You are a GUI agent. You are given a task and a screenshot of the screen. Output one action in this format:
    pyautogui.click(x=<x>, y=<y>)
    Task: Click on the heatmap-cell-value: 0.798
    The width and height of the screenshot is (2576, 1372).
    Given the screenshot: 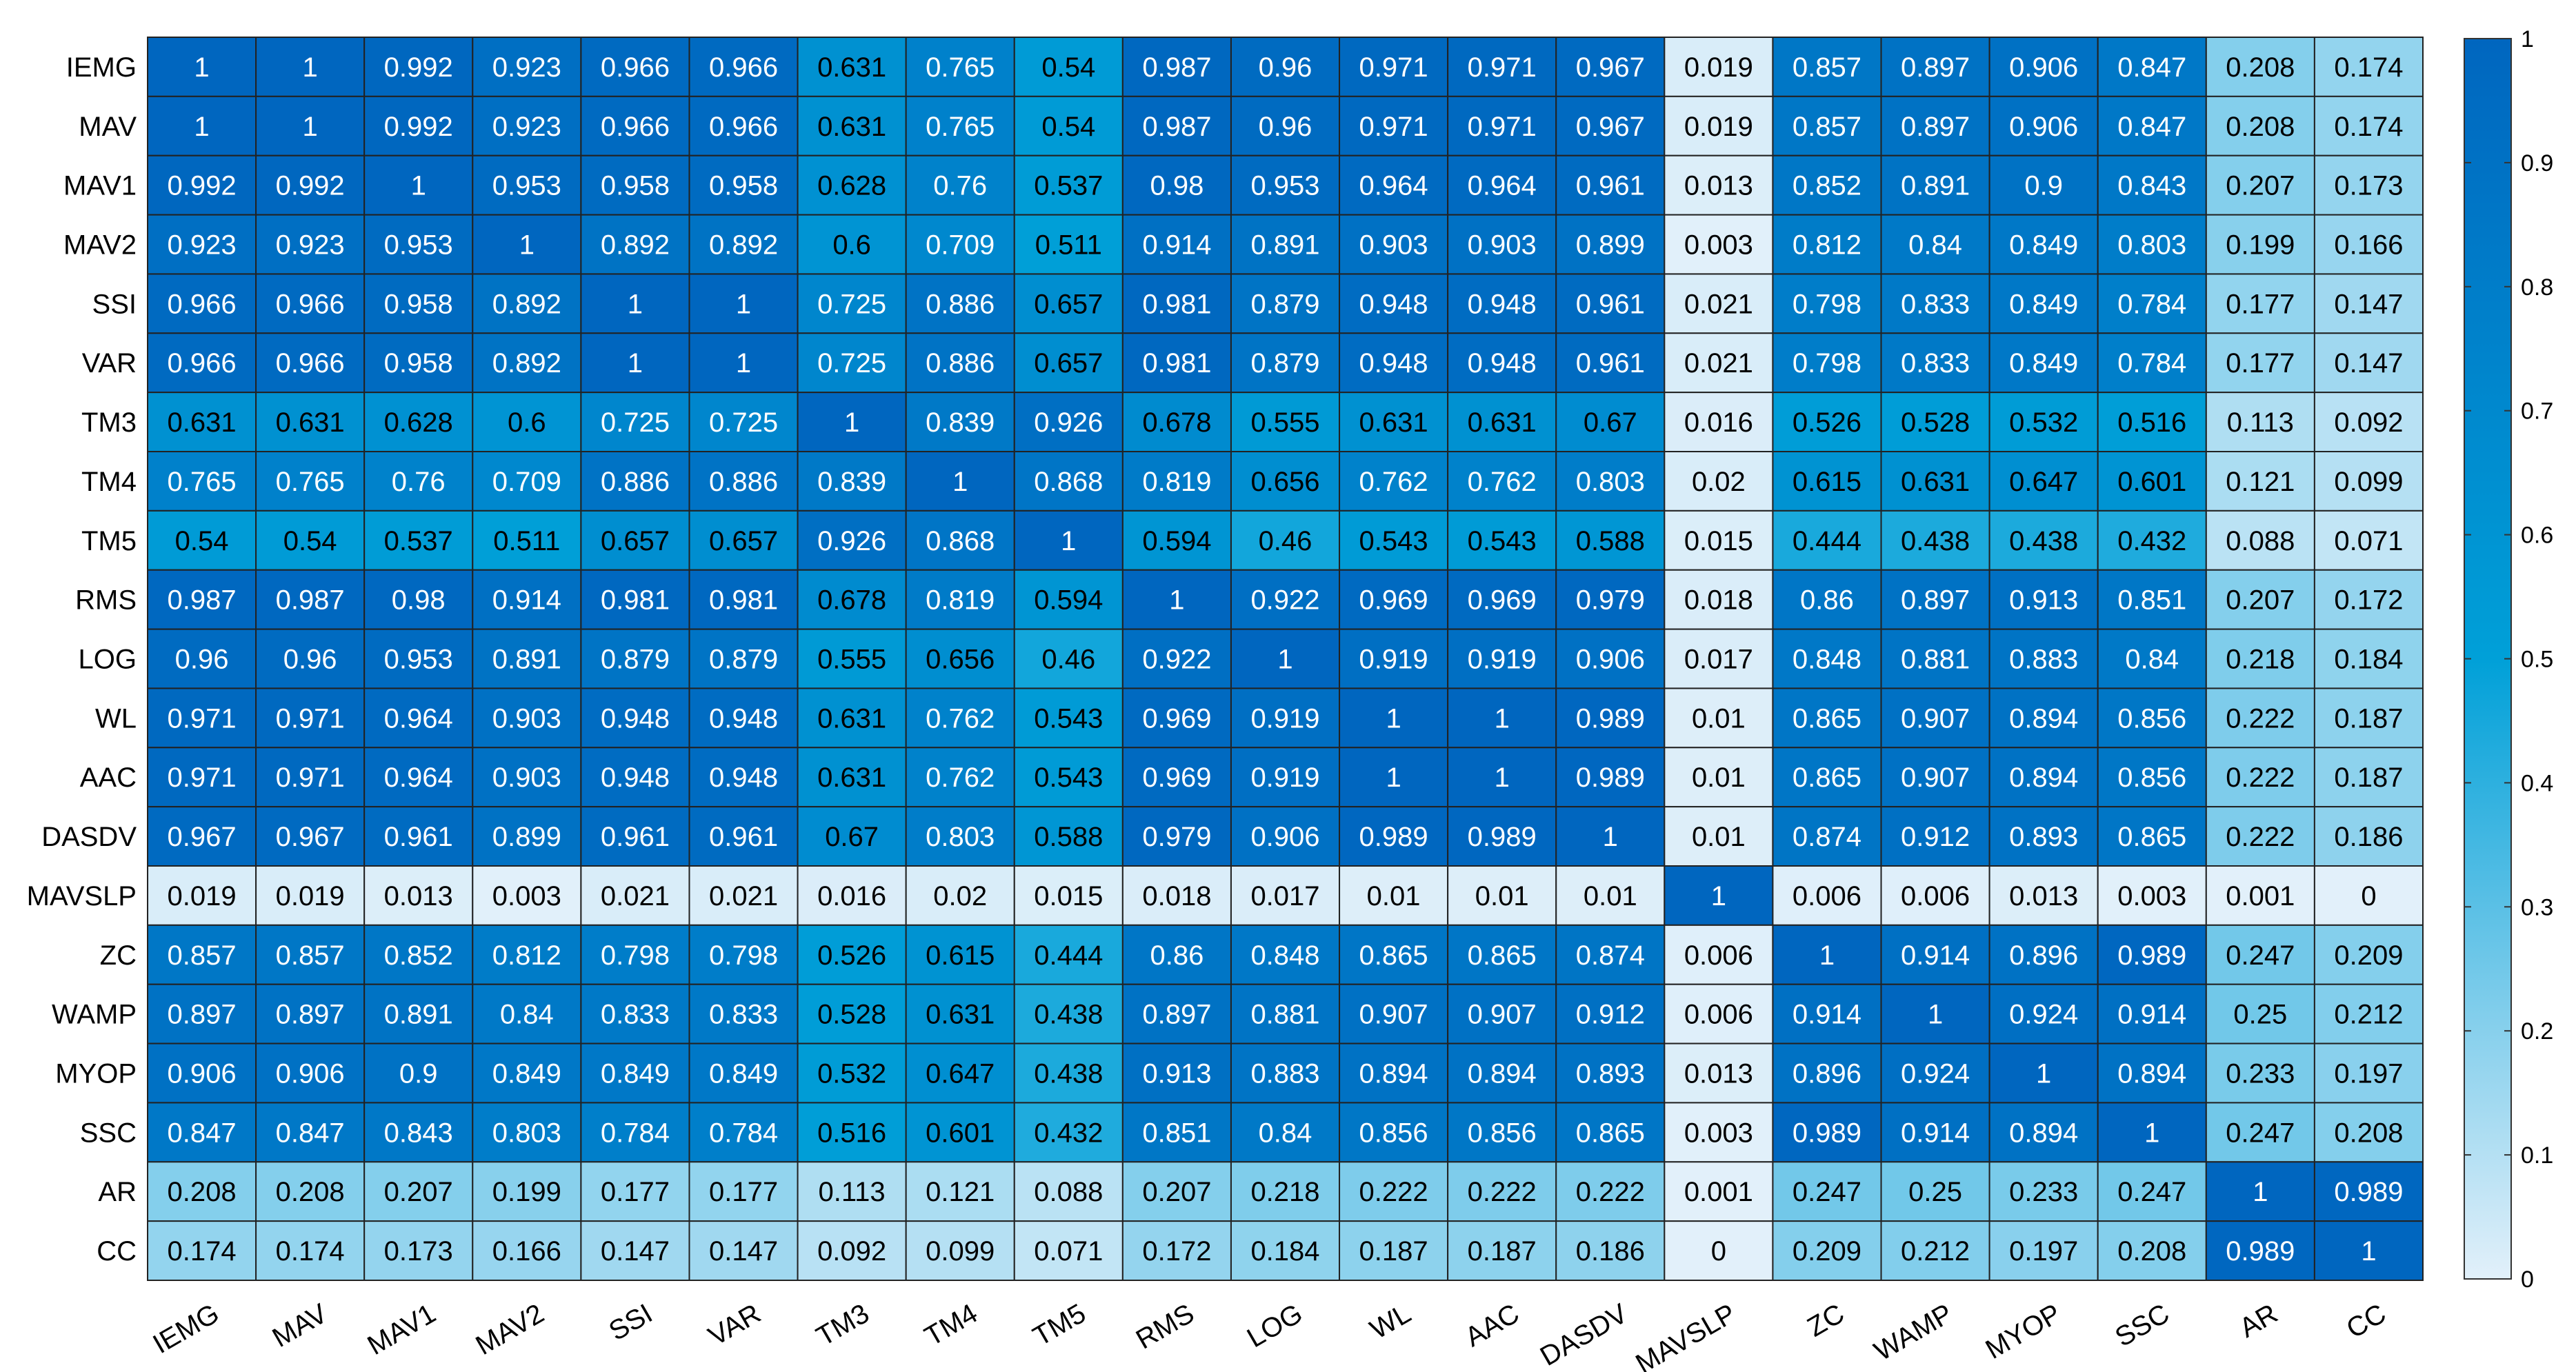 What is the action you would take?
    pyautogui.click(x=1827, y=363)
    